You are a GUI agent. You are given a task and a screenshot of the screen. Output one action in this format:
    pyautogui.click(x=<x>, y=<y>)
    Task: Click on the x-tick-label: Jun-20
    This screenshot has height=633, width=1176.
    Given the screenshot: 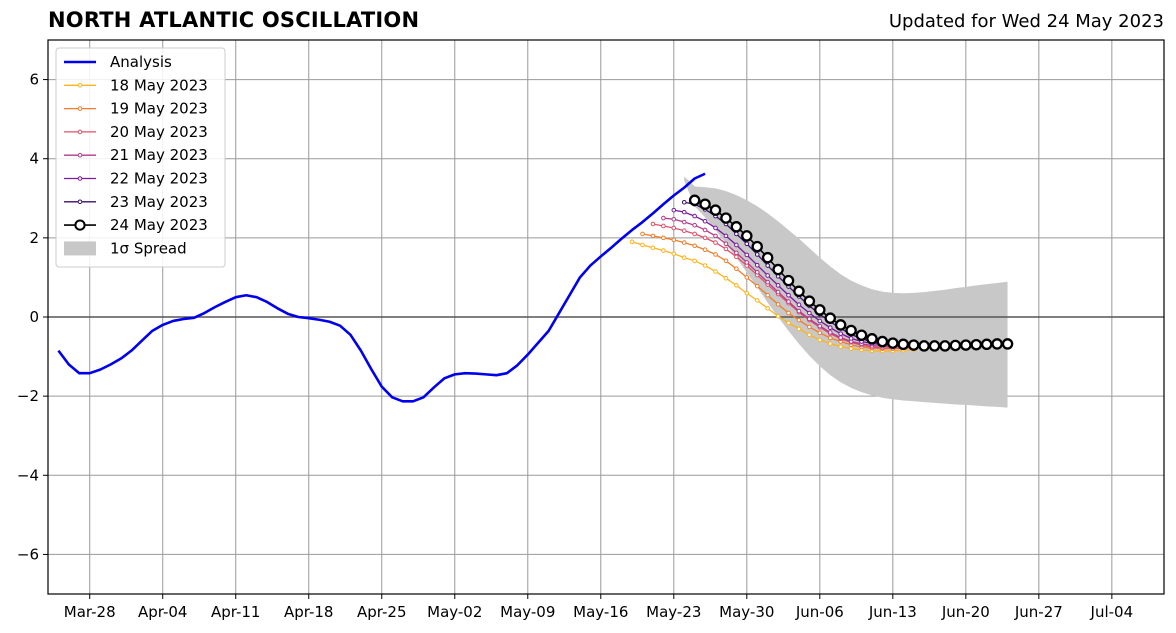 What is the action you would take?
    pyautogui.click(x=965, y=612)
    